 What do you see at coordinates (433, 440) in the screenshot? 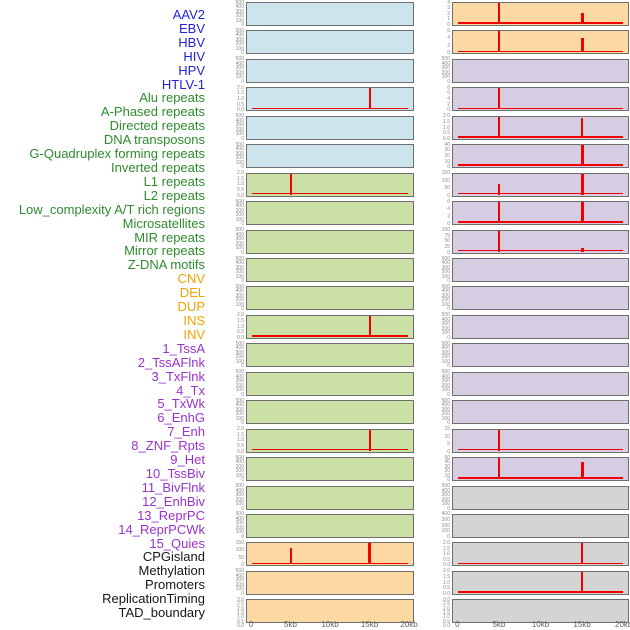
I see `y-axis-ticks: 15 10 5 0` at bounding box center [433, 440].